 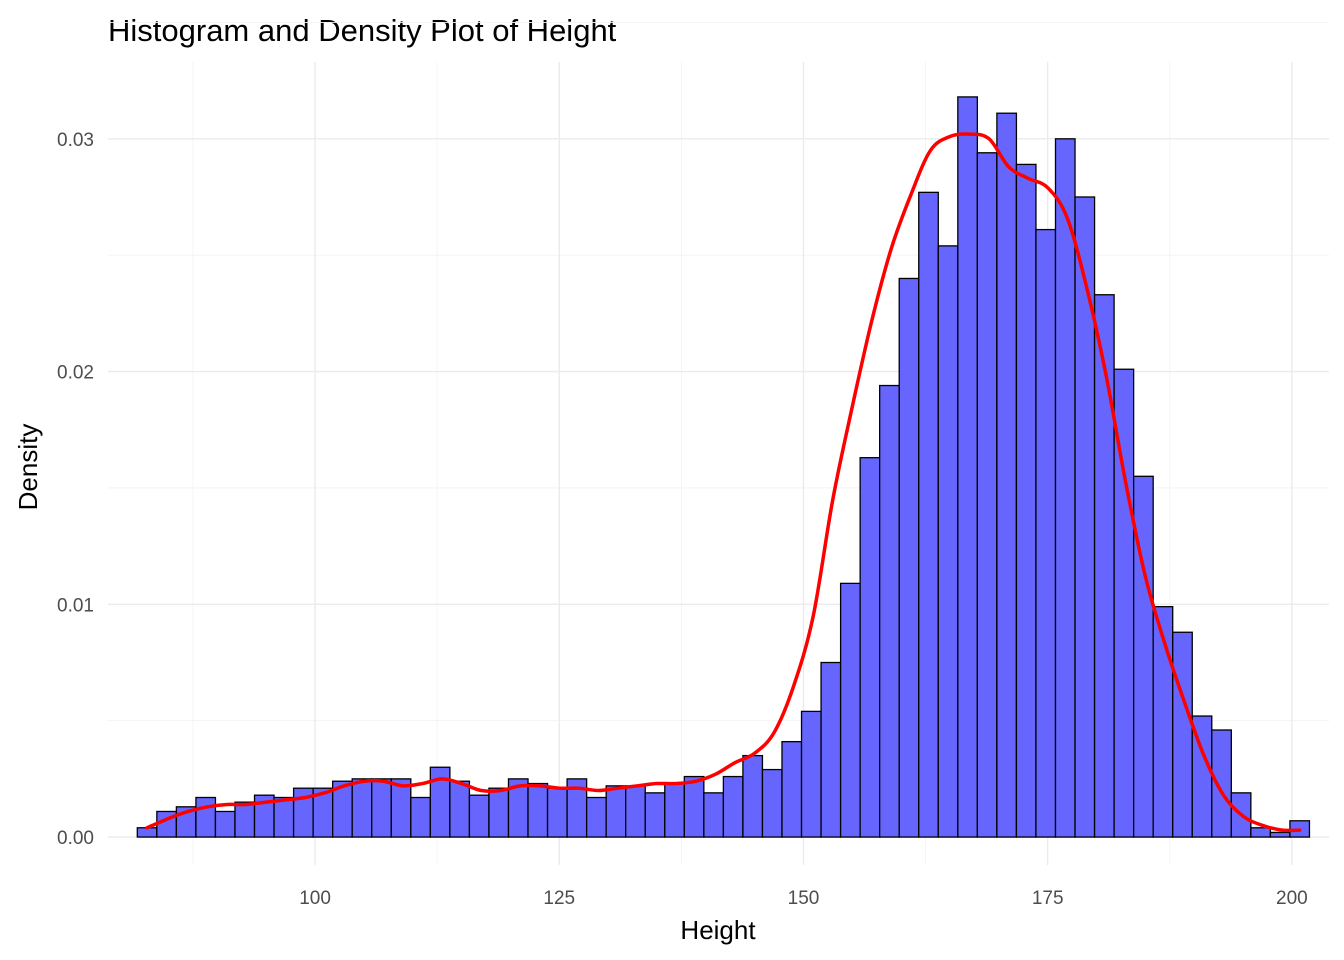 I want to click on y-tick-label: 0.01, so click(x=75, y=605).